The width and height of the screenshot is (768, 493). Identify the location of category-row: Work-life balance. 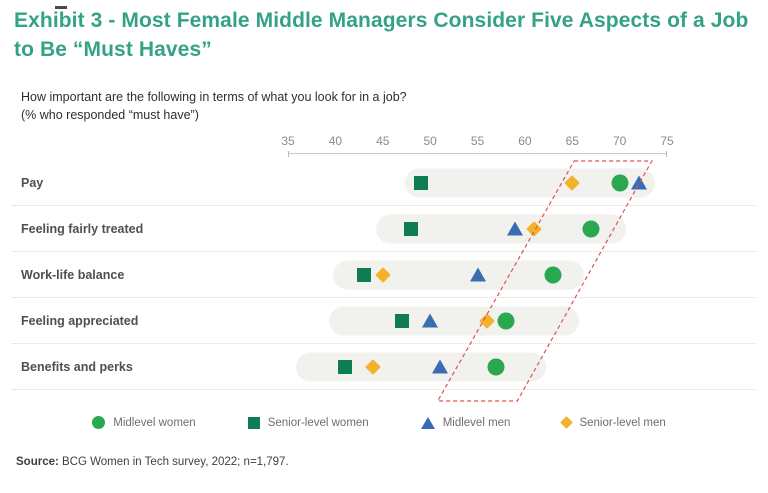
(384, 275).